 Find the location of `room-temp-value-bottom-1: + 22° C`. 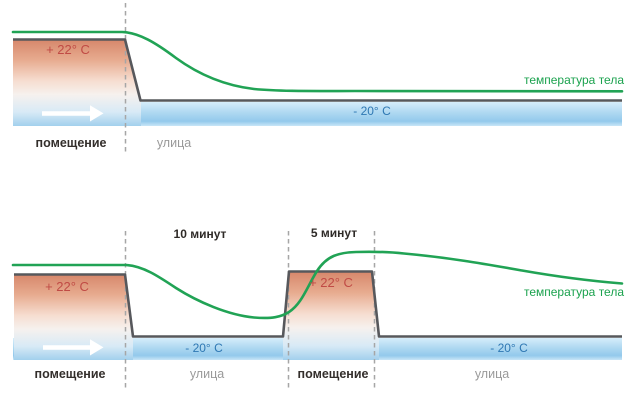

room-temp-value-bottom-1: + 22° C is located at coordinates (67, 286).